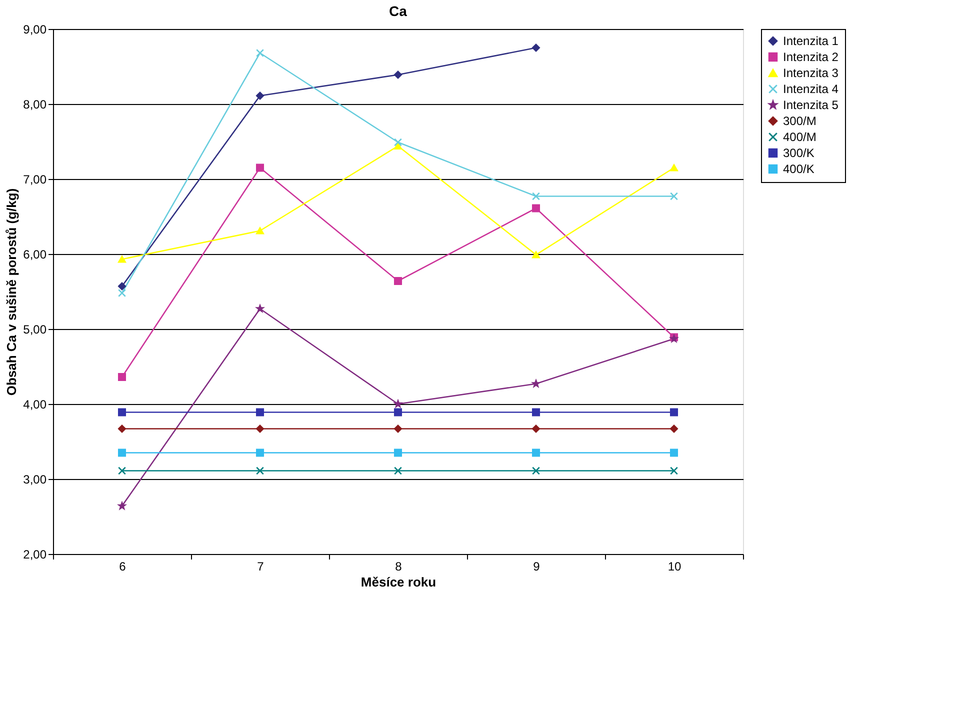 The width and height of the screenshot is (969, 717). Describe the element at coordinates (35, 255) in the screenshot. I see `y-tick-label: 6,00` at that location.